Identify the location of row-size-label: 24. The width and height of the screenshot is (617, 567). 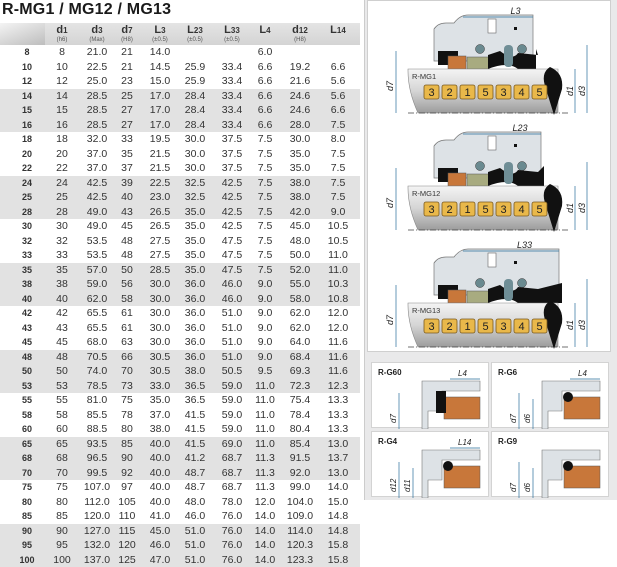
(27, 183).